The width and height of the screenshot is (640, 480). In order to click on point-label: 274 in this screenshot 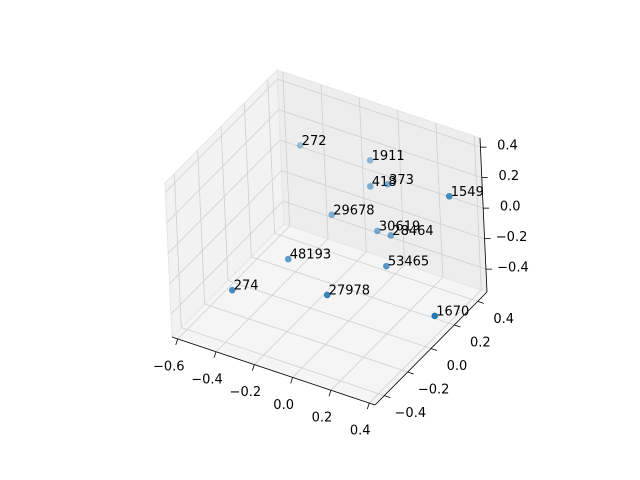, I will do `click(246, 286)`.